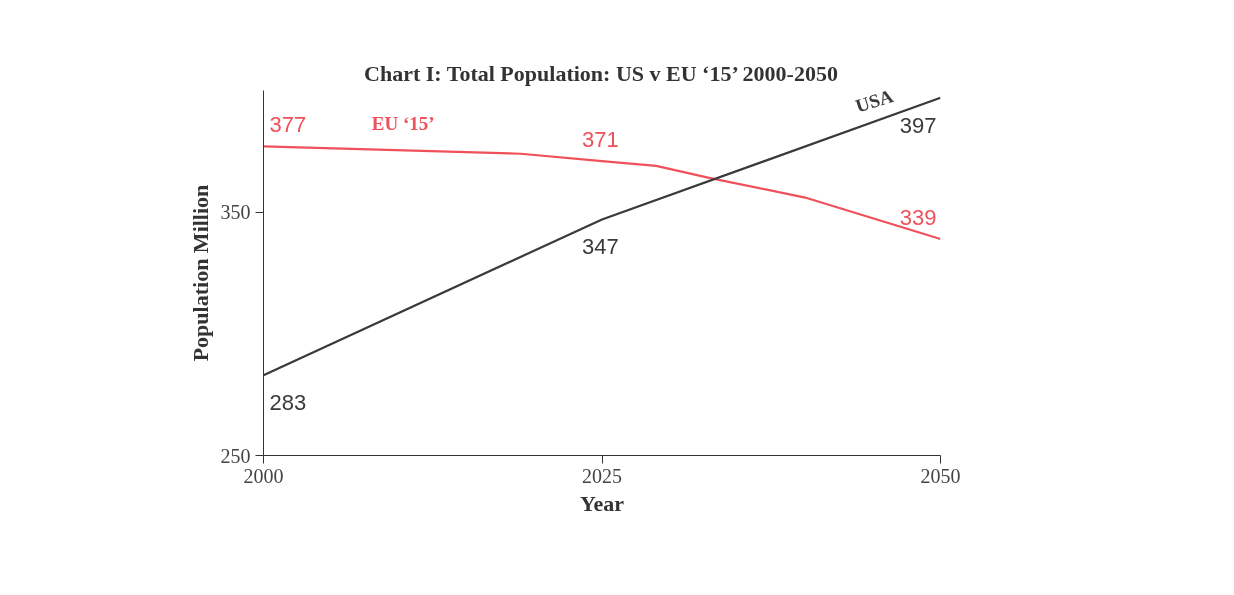  What do you see at coordinates (235, 455) in the screenshot?
I see `y-tick-label: 250` at bounding box center [235, 455].